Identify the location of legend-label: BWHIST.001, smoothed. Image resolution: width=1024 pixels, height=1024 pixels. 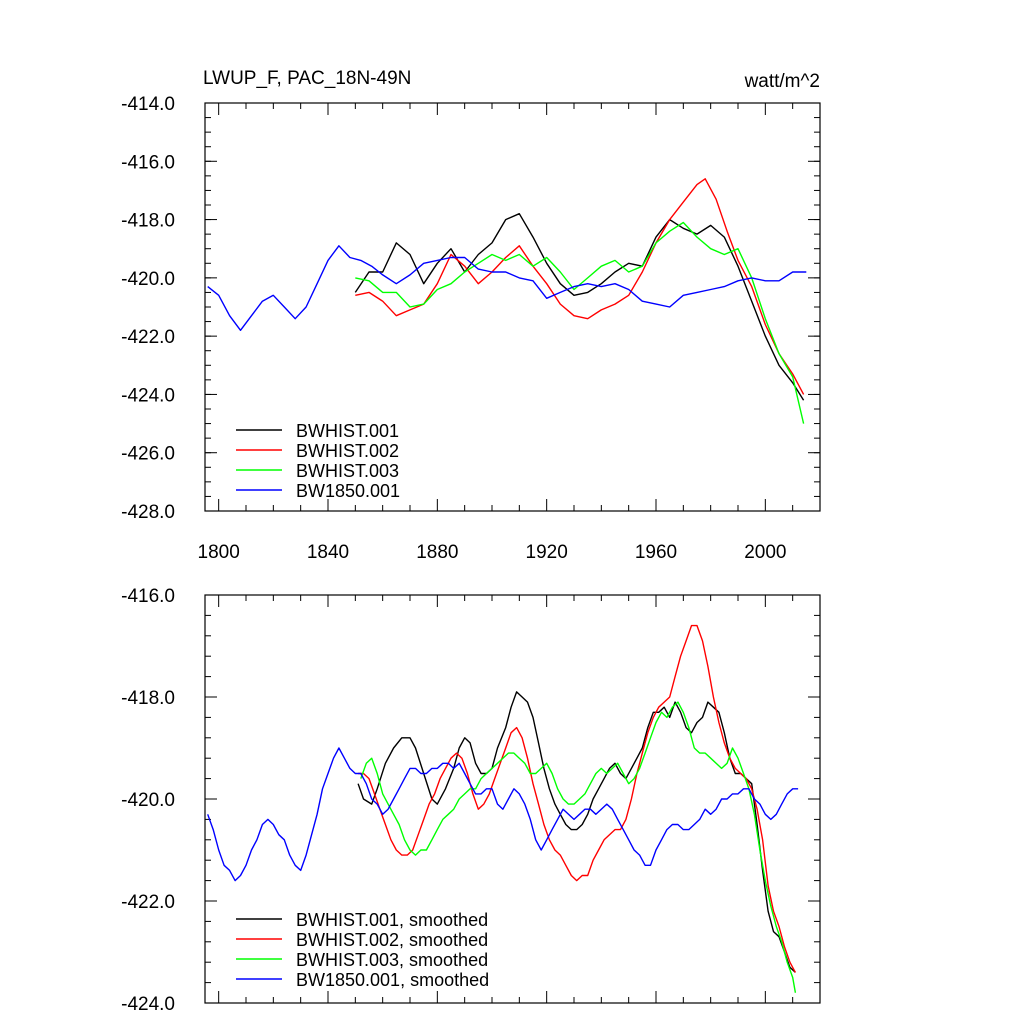
(392, 920).